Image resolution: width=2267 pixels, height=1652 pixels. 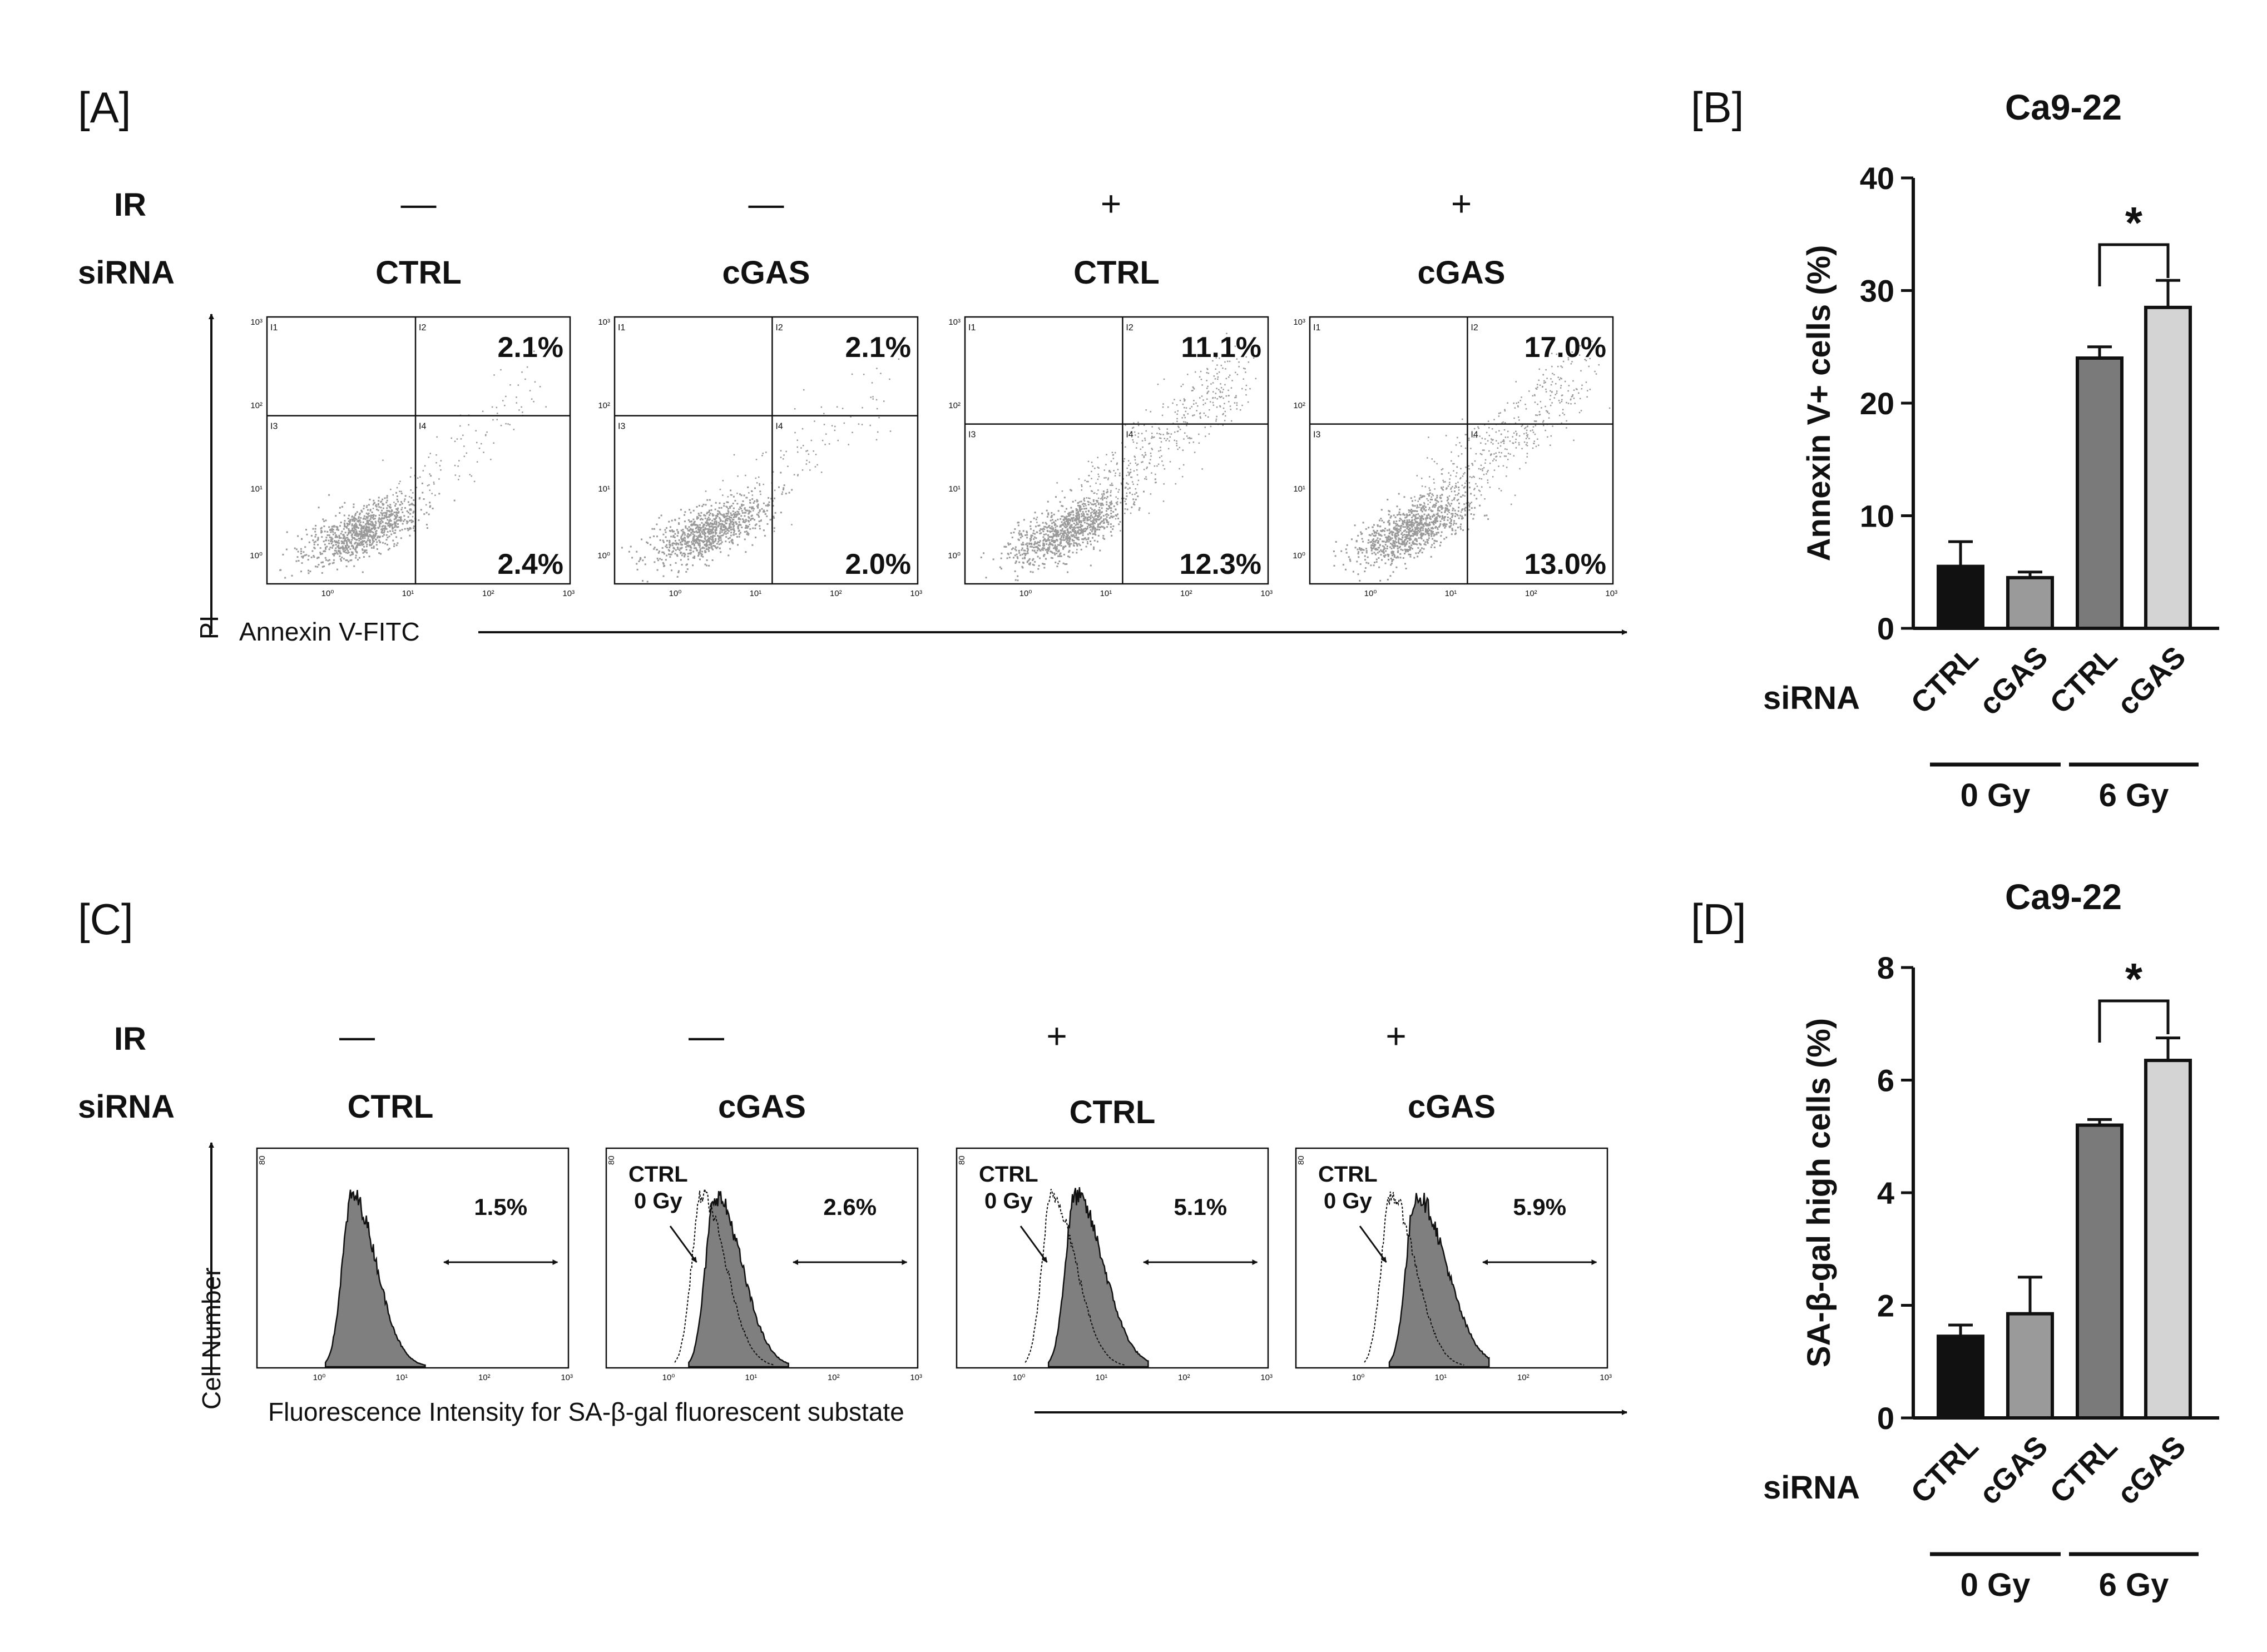 I want to click on chart-title: Ca9-22, so click(x=2063, y=897).